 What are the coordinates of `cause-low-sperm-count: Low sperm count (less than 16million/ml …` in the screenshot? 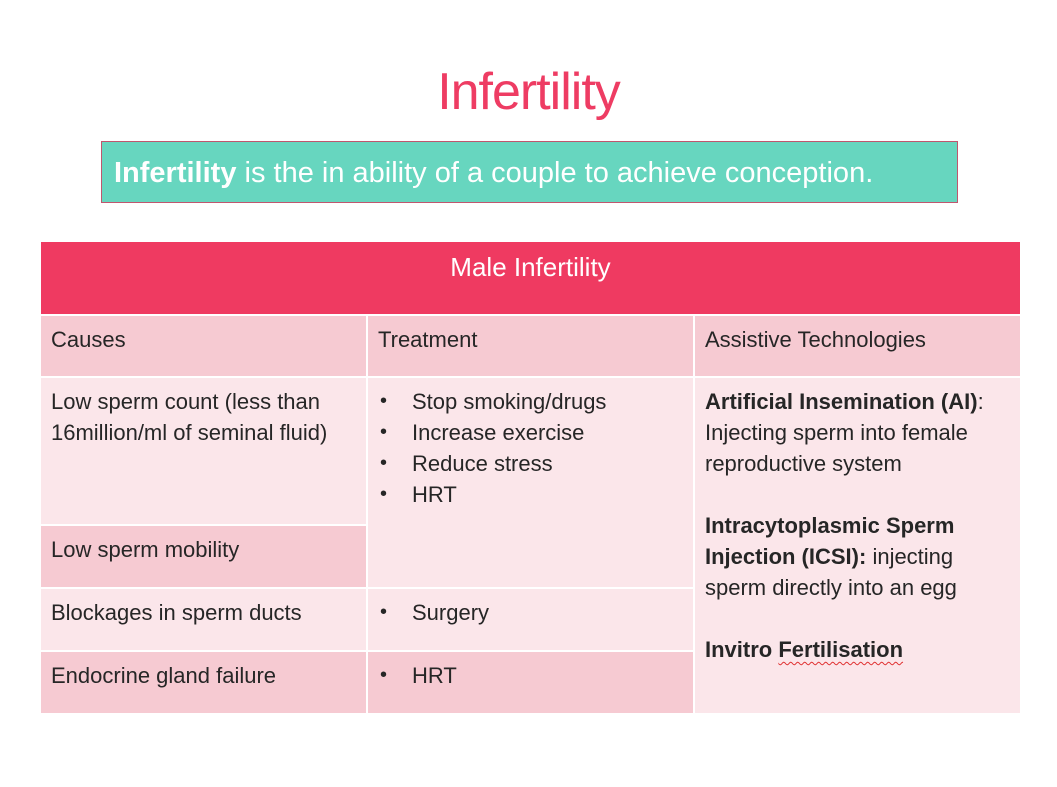 It's located at (203, 451).